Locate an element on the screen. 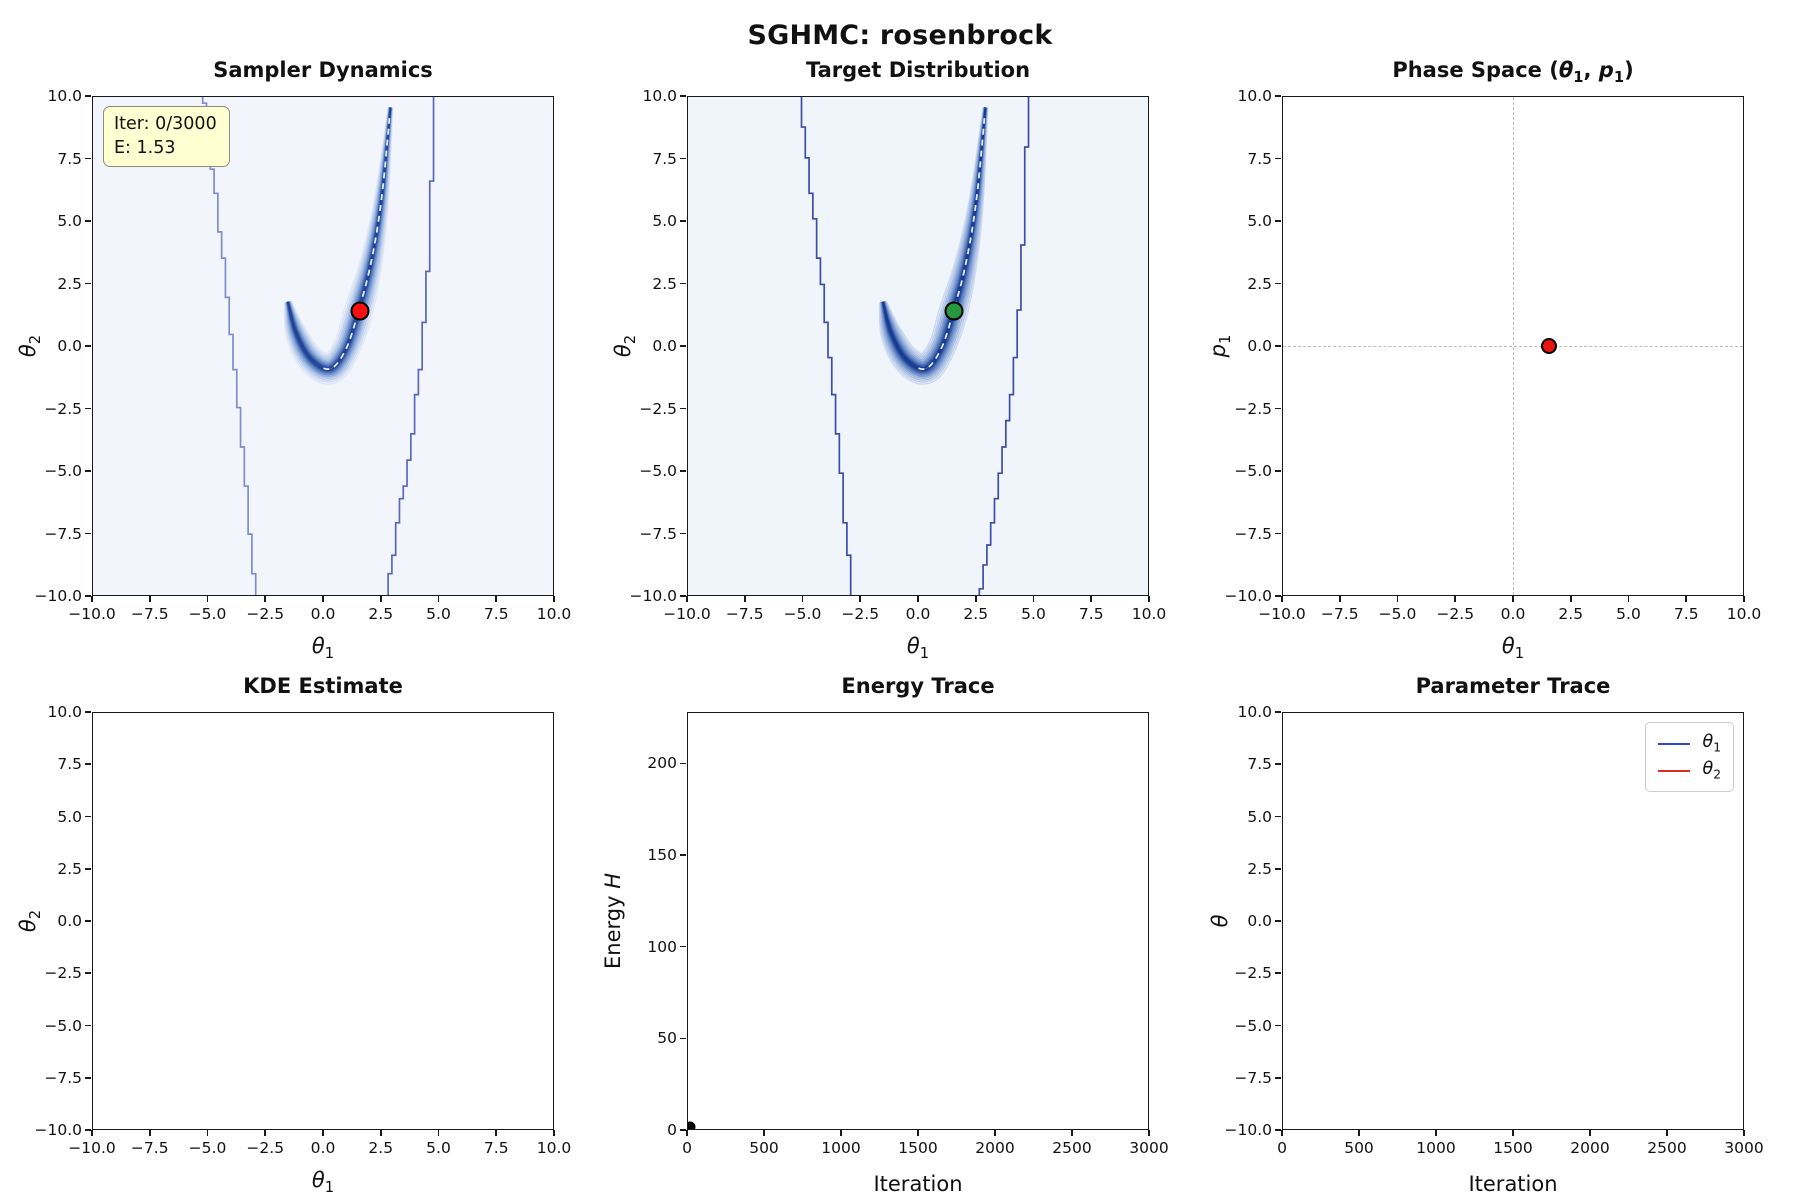  y-axis-label: p1 is located at coordinates (1220, 346).